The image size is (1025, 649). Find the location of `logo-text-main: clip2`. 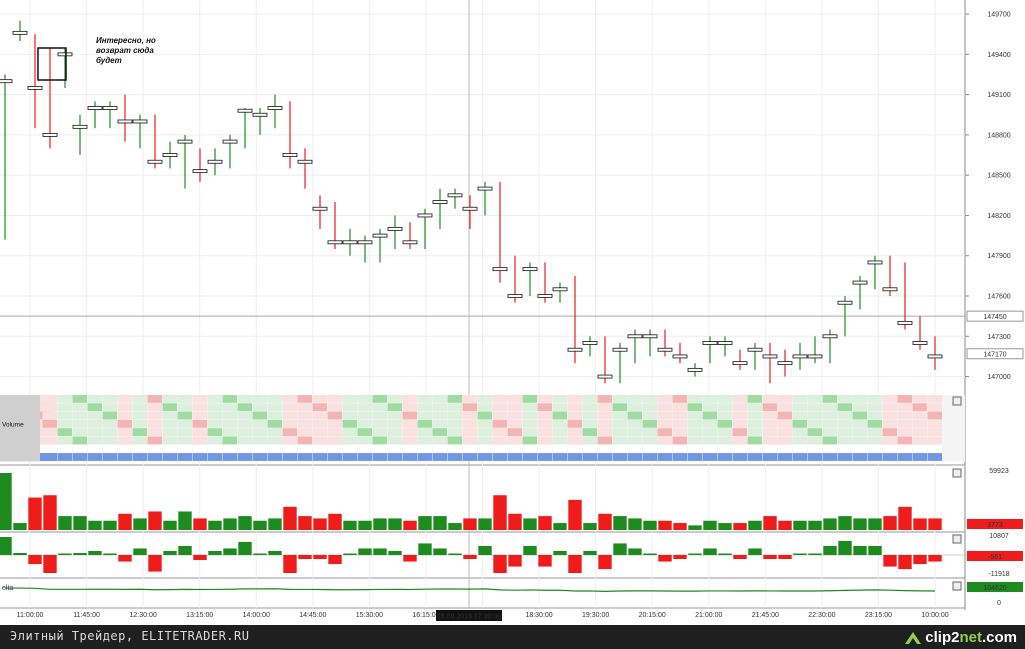

logo-text-main: clip2 is located at coordinates (942, 637).